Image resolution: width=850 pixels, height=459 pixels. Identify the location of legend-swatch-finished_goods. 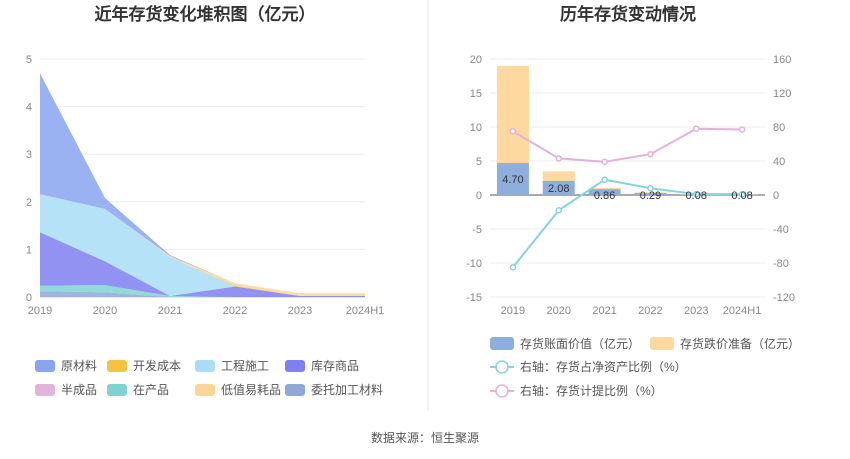
(295, 366).